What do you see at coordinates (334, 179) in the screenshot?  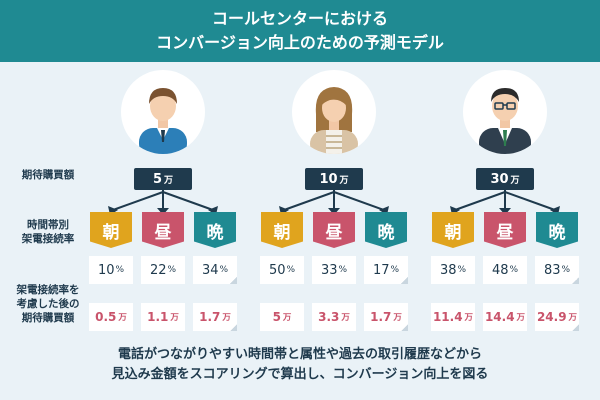 I see `expected-purchase-badge: 10 万` at bounding box center [334, 179].